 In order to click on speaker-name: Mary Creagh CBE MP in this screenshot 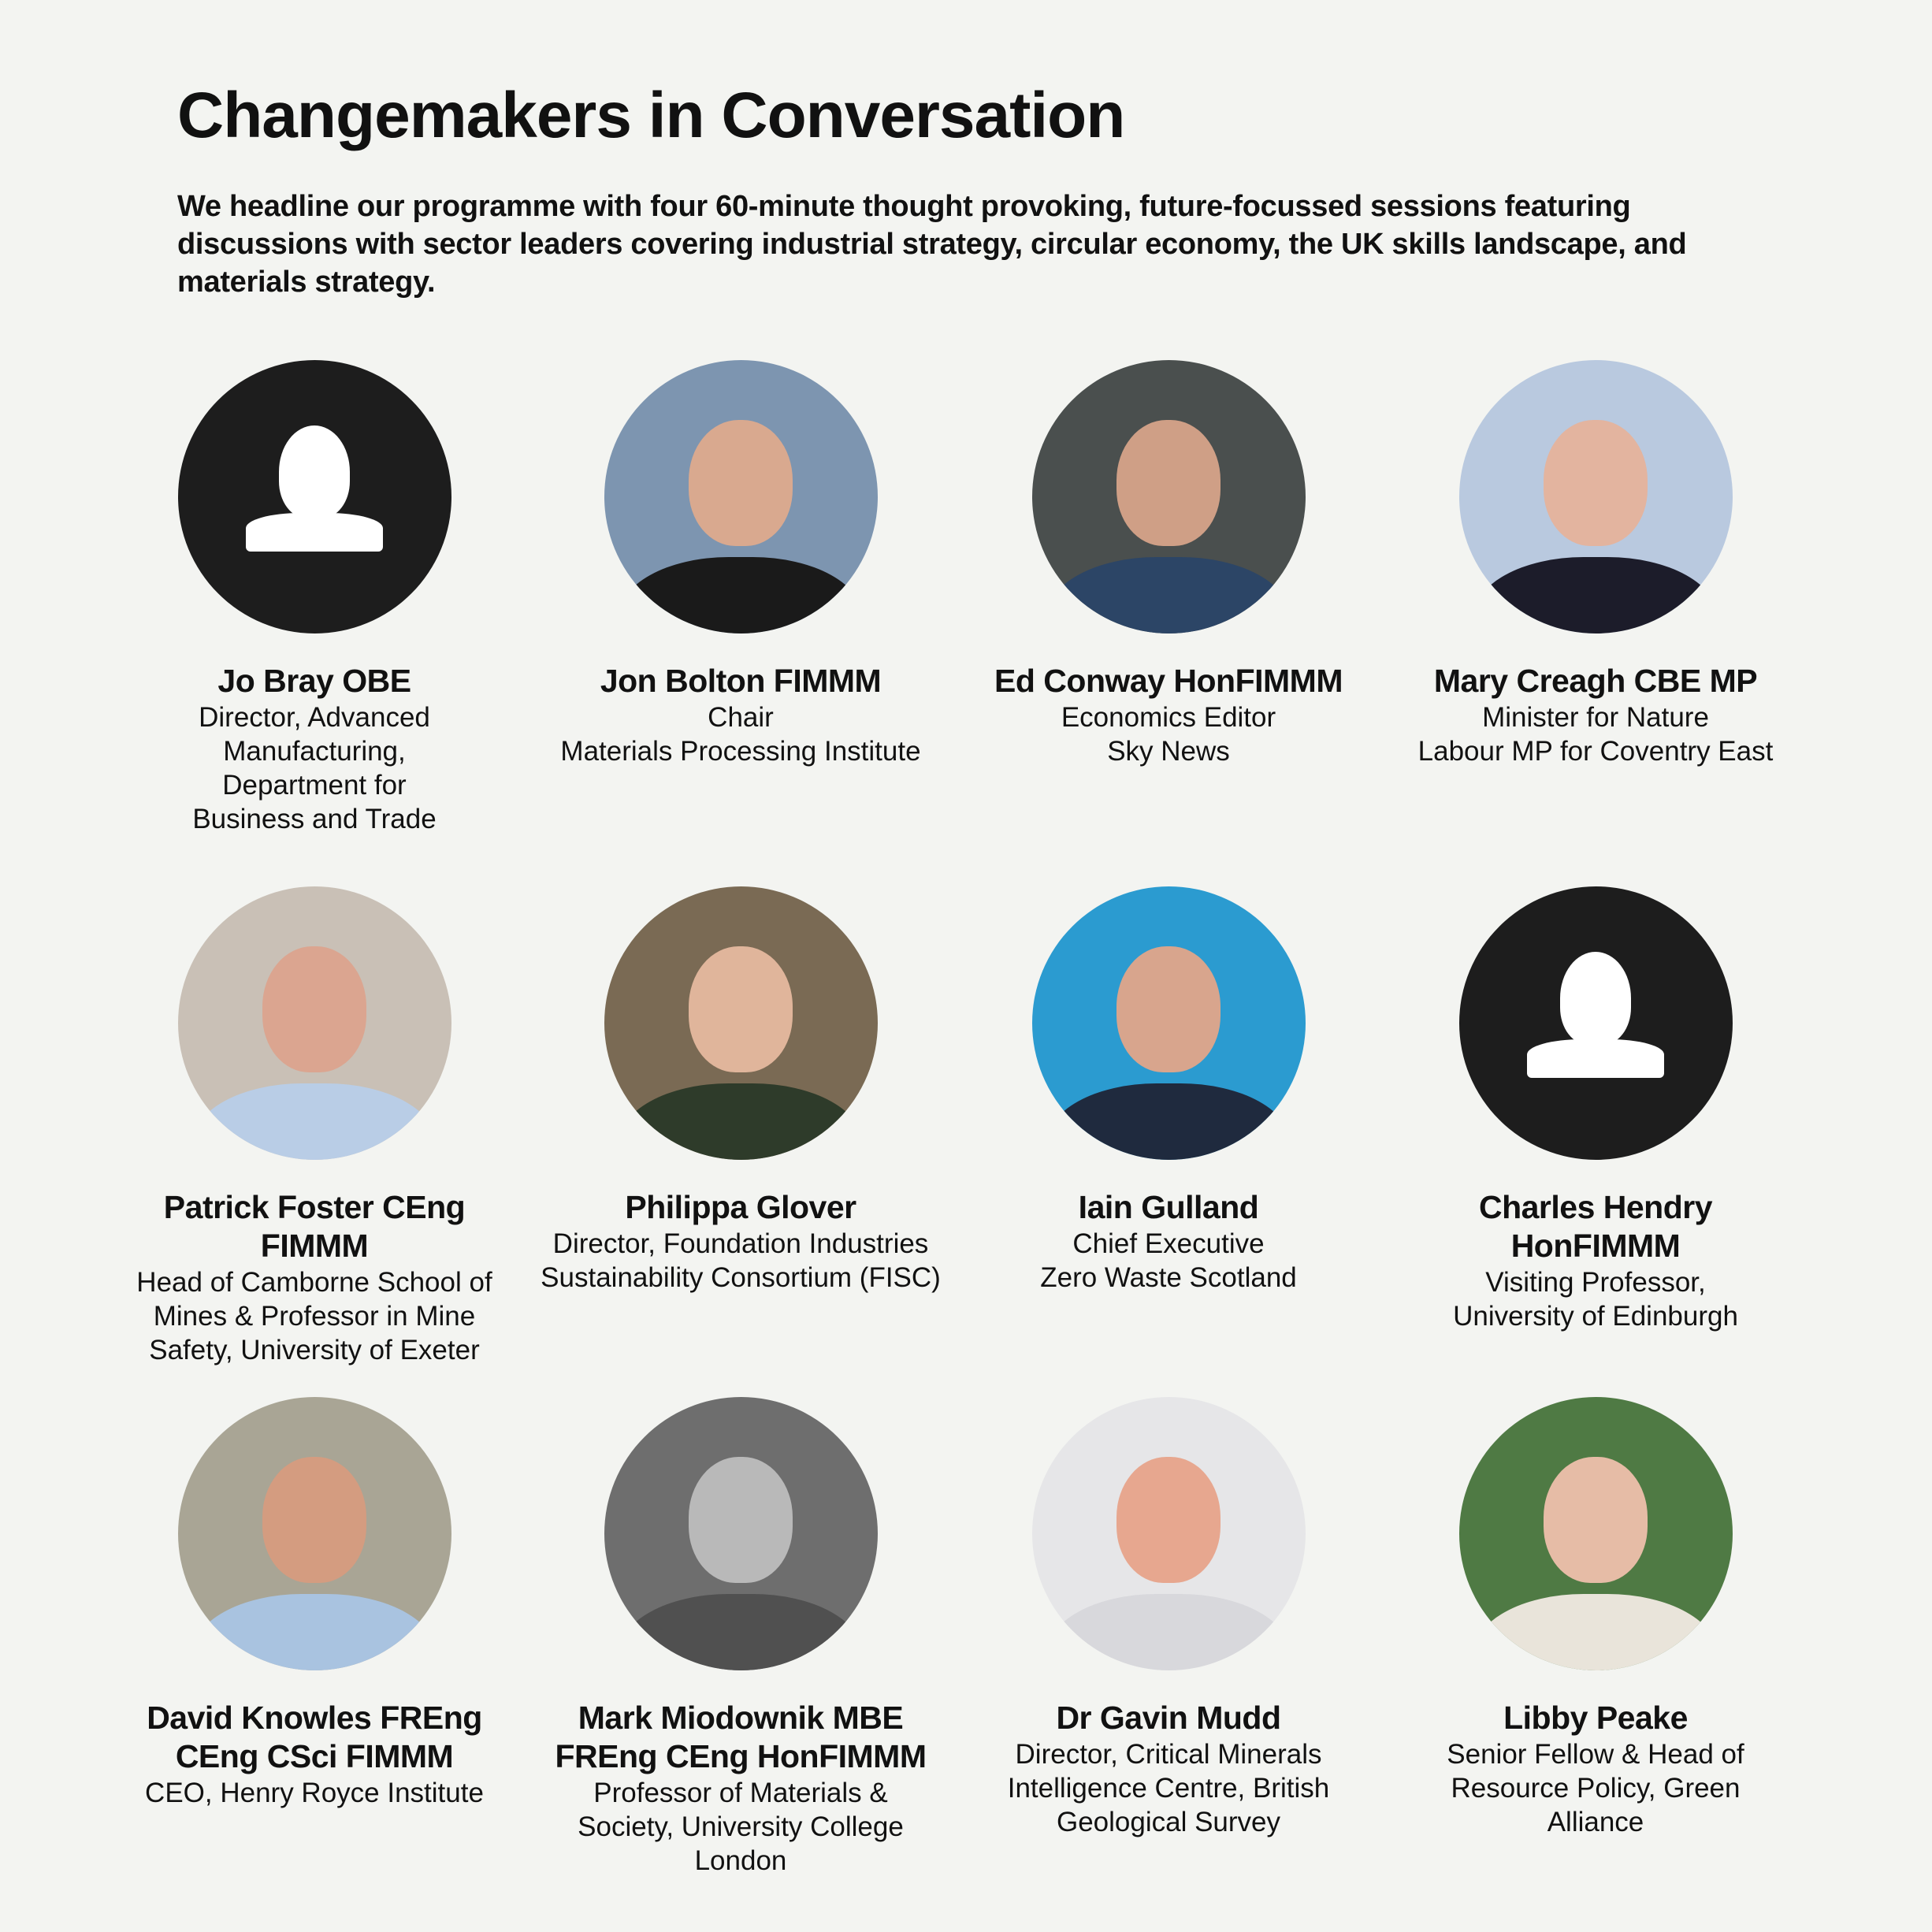, I will do `click(1595, 681)`.